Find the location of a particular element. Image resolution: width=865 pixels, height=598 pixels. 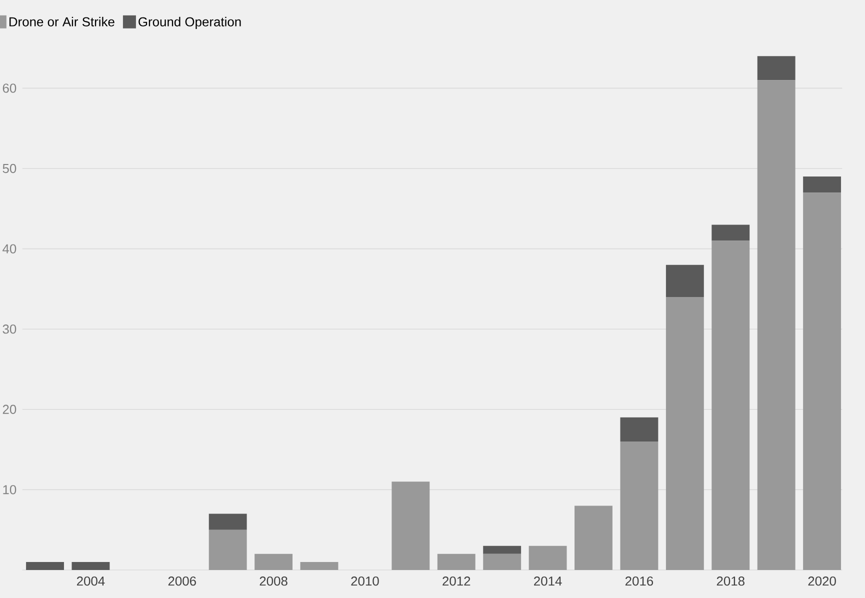

x-tick-label: 2016 is located at coordinates (639, 581).